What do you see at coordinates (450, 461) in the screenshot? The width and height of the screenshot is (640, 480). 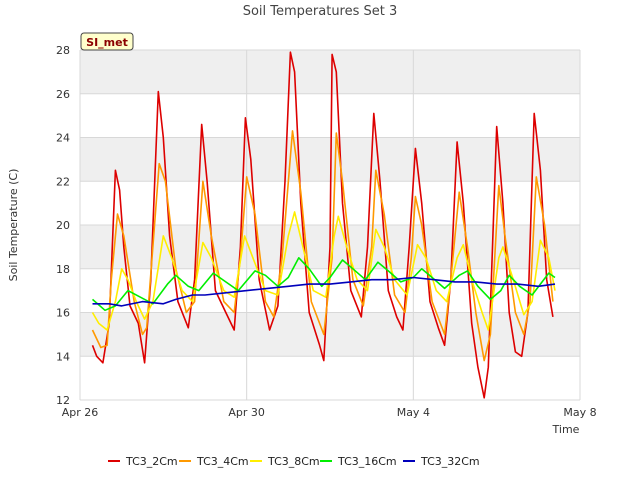 I see `legend-label: TC3_32Cm` at bounding box center [450, 461].